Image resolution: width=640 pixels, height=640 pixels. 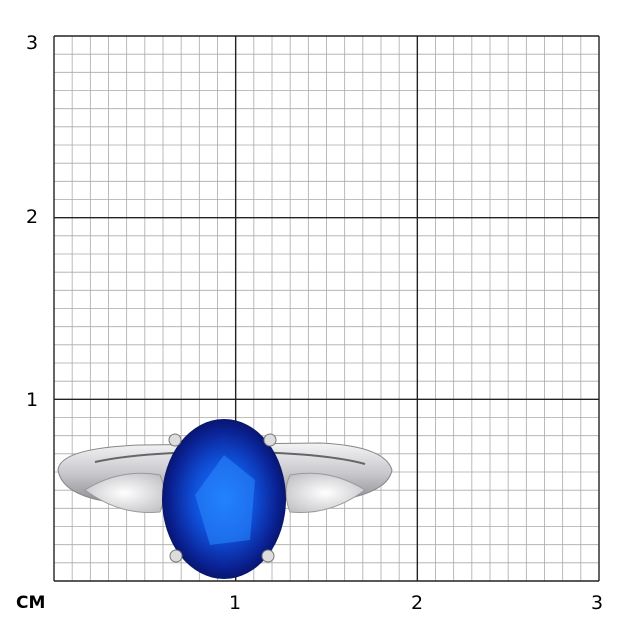 What do you see at coordinates (31, 603) in the screenshot?
I see `unit-label: CM` at bounding box center [31, 603].